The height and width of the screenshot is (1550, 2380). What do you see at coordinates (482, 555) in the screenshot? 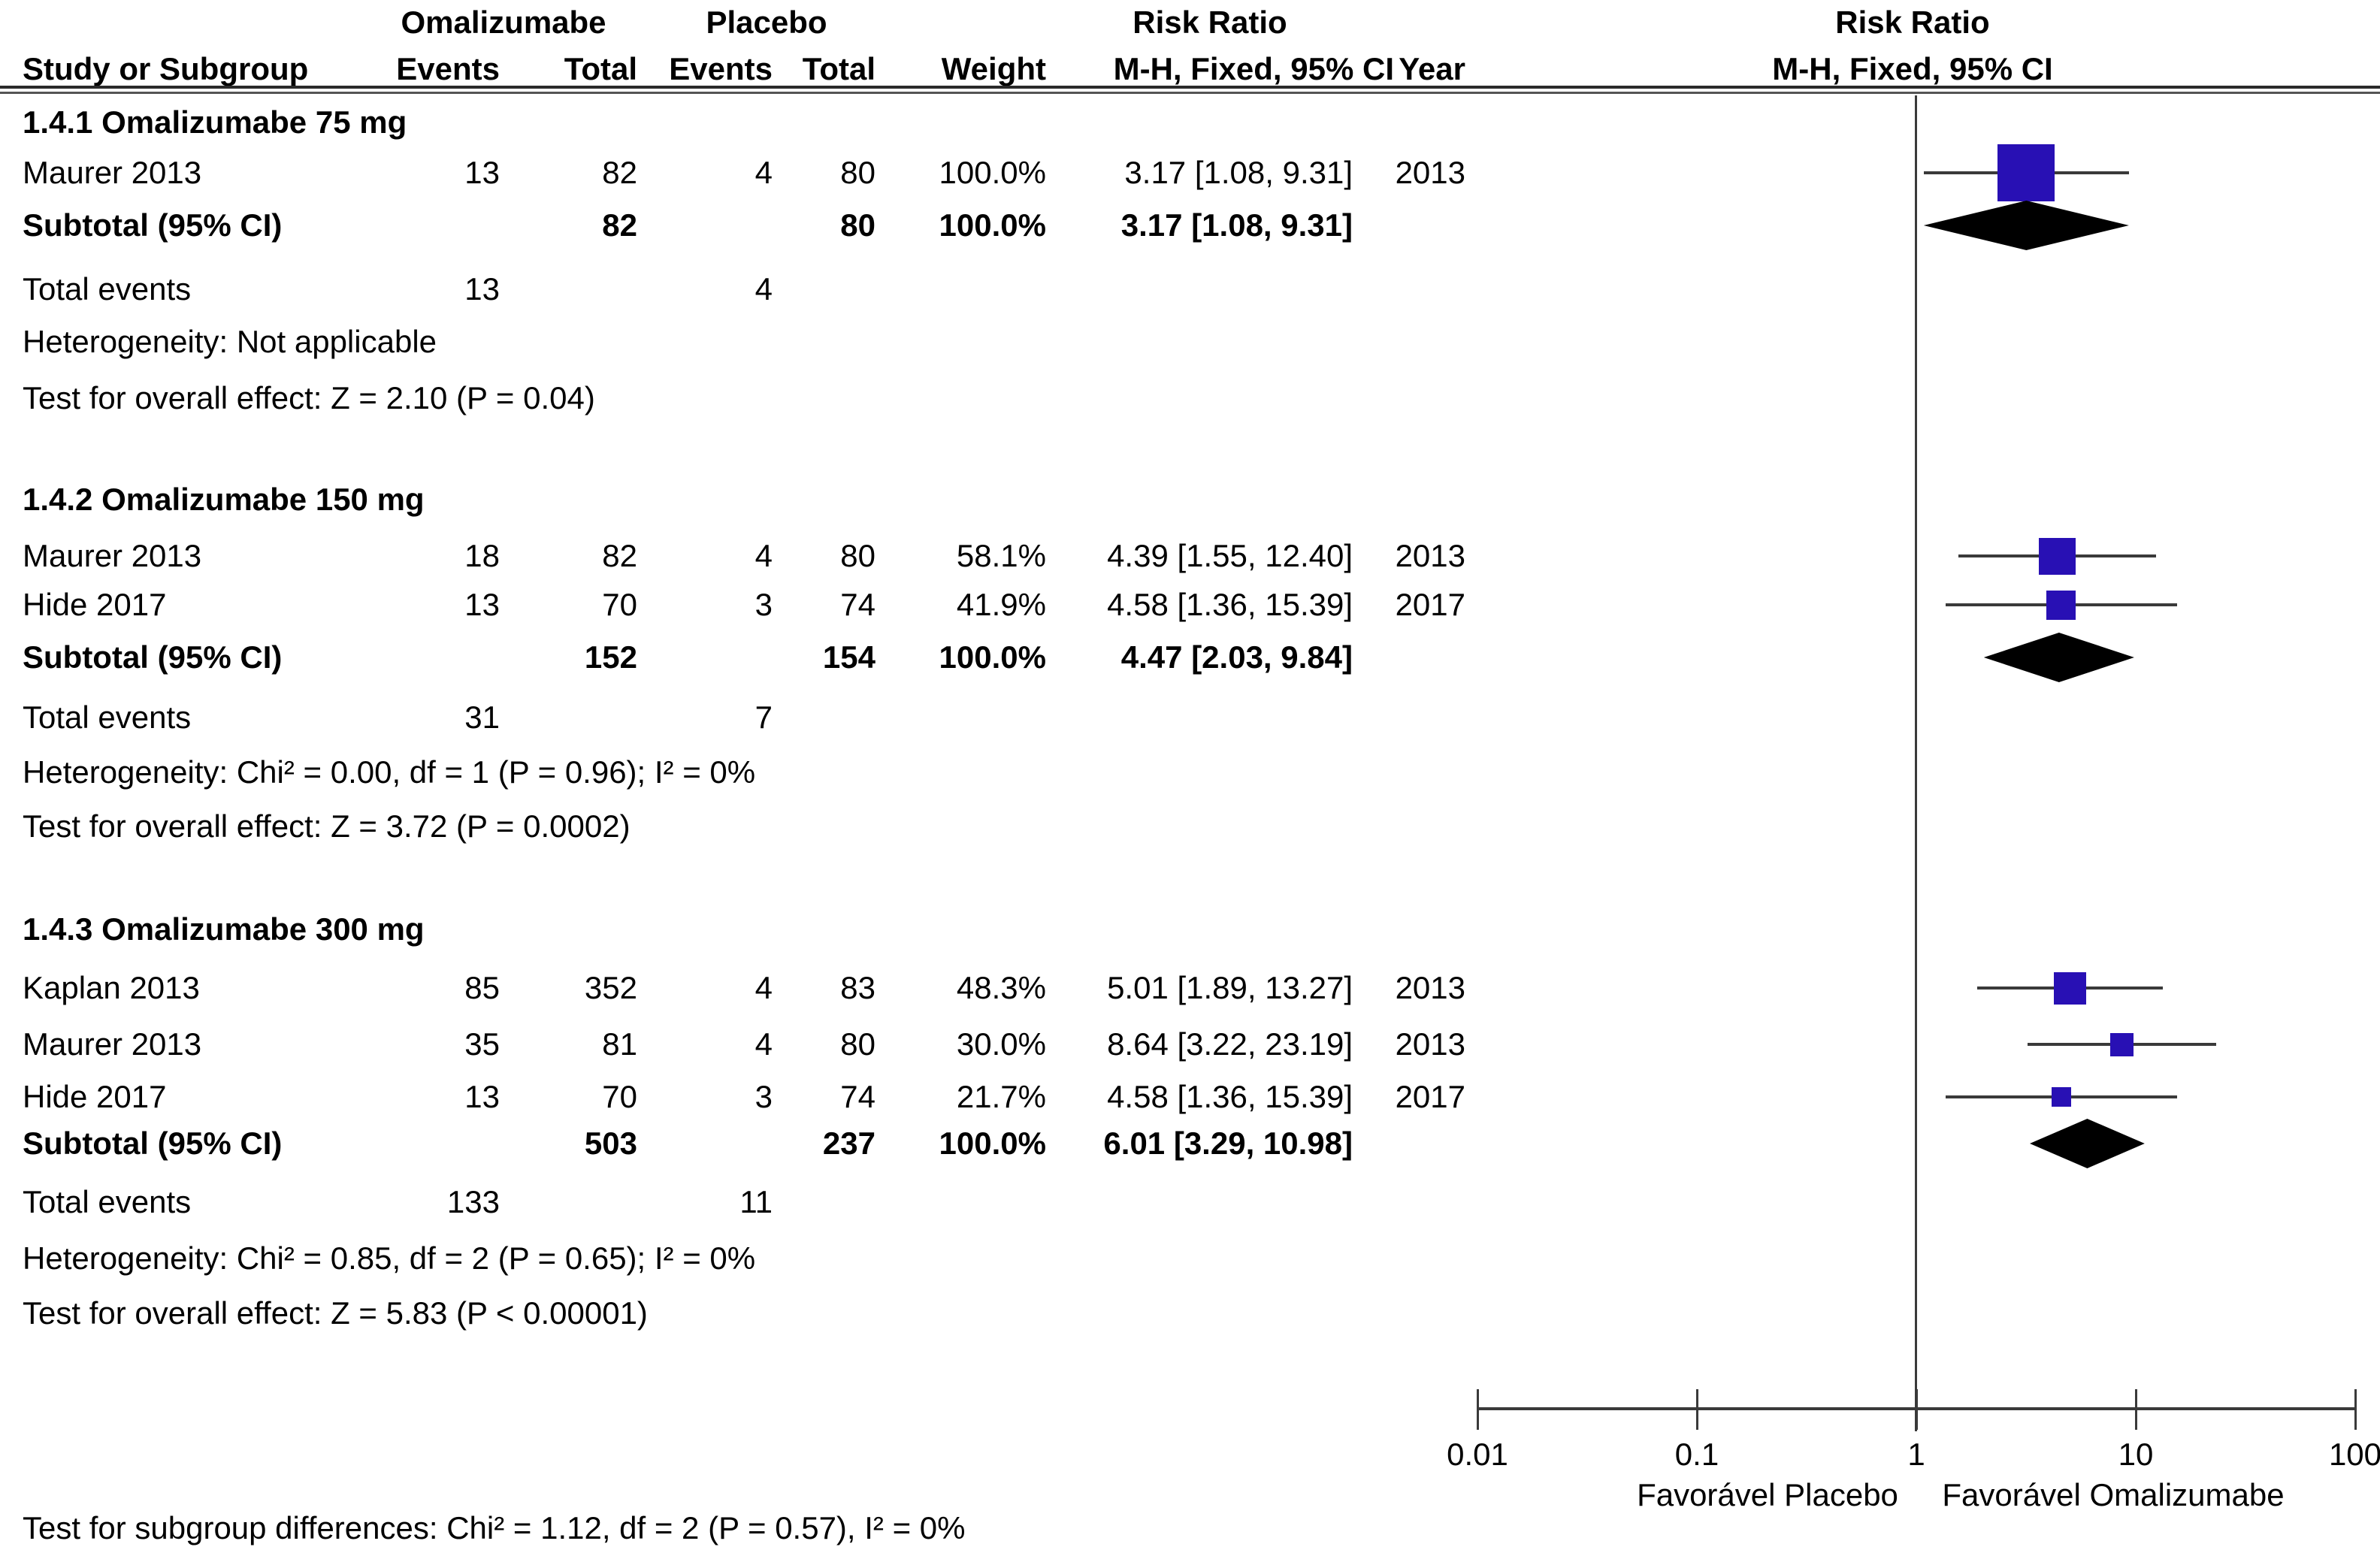
I see `events1-cell: 18` at bounding box center [482, 555].